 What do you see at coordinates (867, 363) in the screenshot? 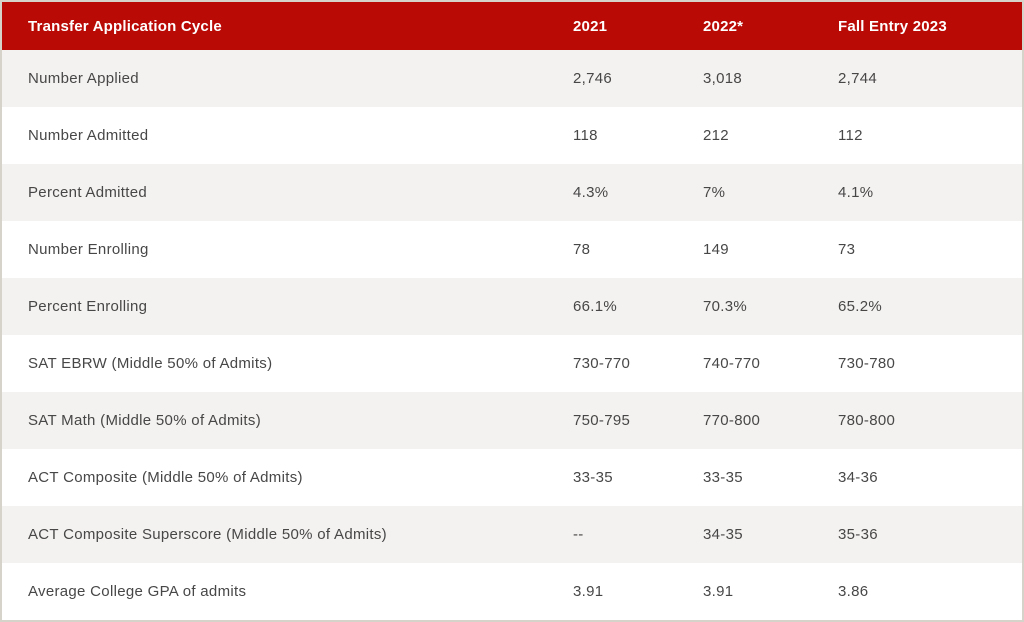
I see `cell-2023: 730-780` at bounding box center [867, 363].